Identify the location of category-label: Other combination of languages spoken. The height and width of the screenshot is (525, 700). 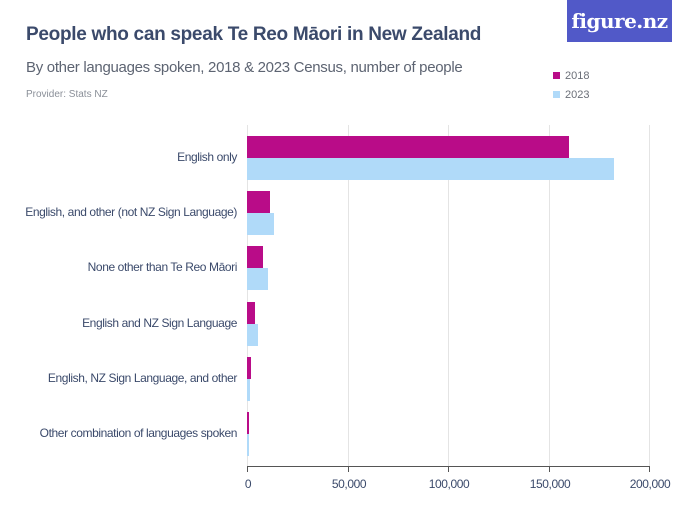
(138, 433).